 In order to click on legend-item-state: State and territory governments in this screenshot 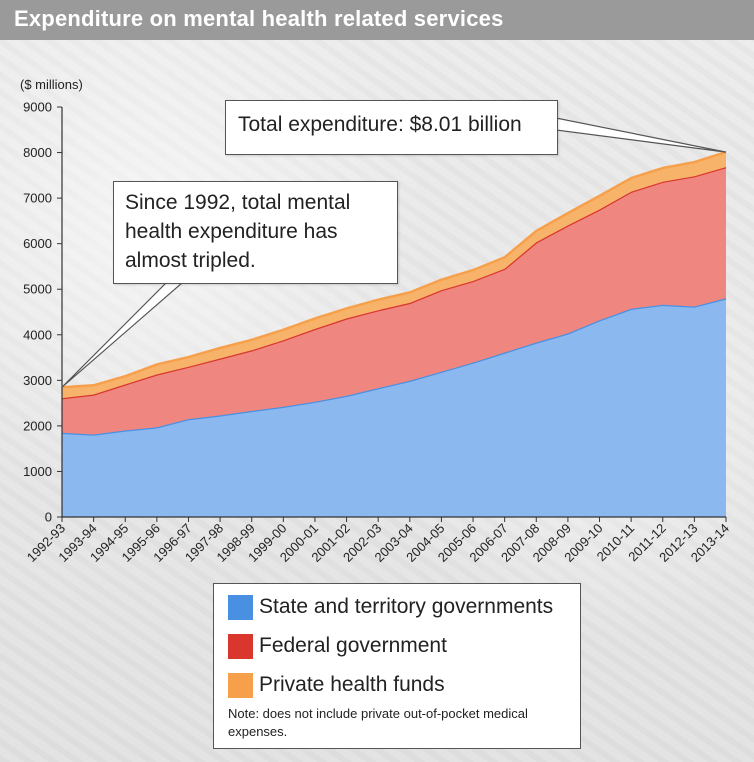, I will do `click(390, 607)`.